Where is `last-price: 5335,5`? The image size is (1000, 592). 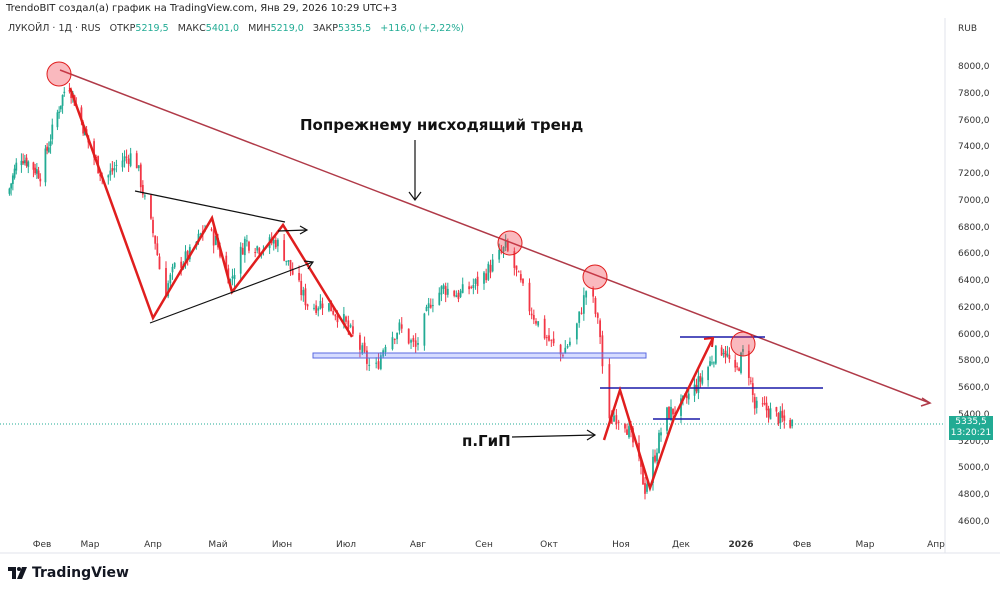 last-price: 5335,5 is located at coordinates (971, 422).